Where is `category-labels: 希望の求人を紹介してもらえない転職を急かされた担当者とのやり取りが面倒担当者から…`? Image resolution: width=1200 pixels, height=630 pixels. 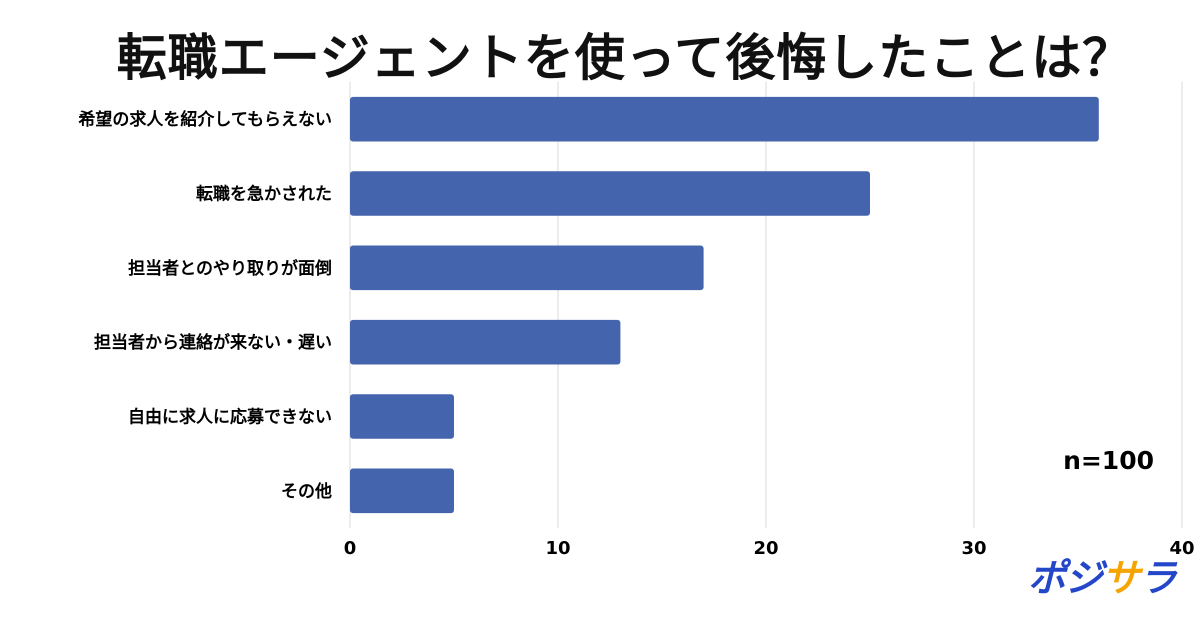
category-labels: 希望の求人を紹介してもらえない転職を急かされた担当者とのやり取りが面倒担当者から… is located at coordinates (205, 305).